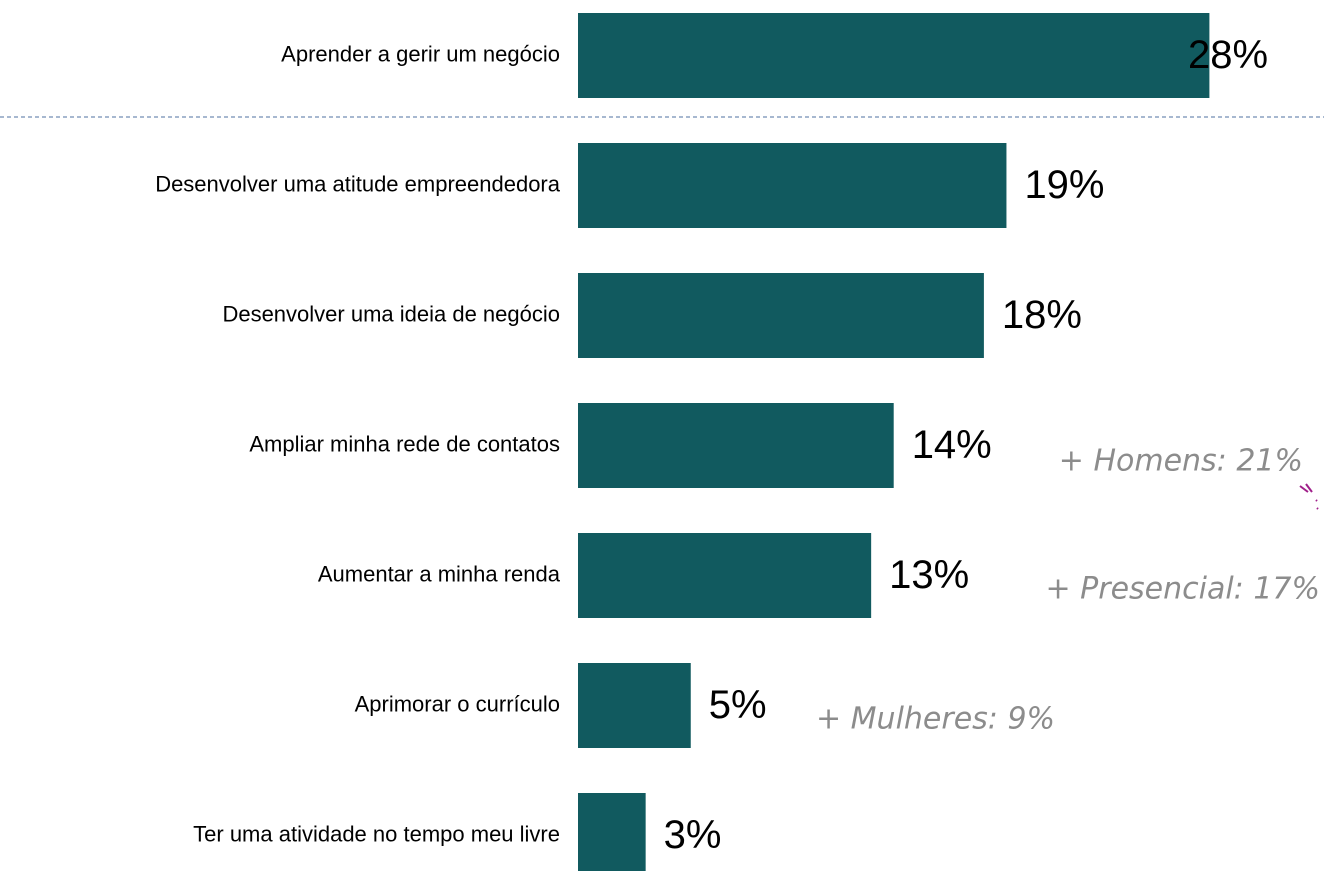  Describe the element at coordinates (952, 445) in the screenshot. I see `value-label: 14%` at that location.